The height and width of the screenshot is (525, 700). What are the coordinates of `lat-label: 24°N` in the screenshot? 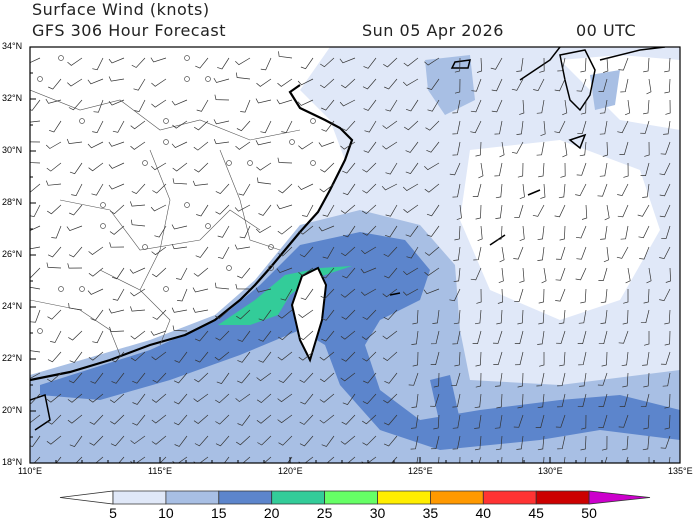 It's located at (12, 306).